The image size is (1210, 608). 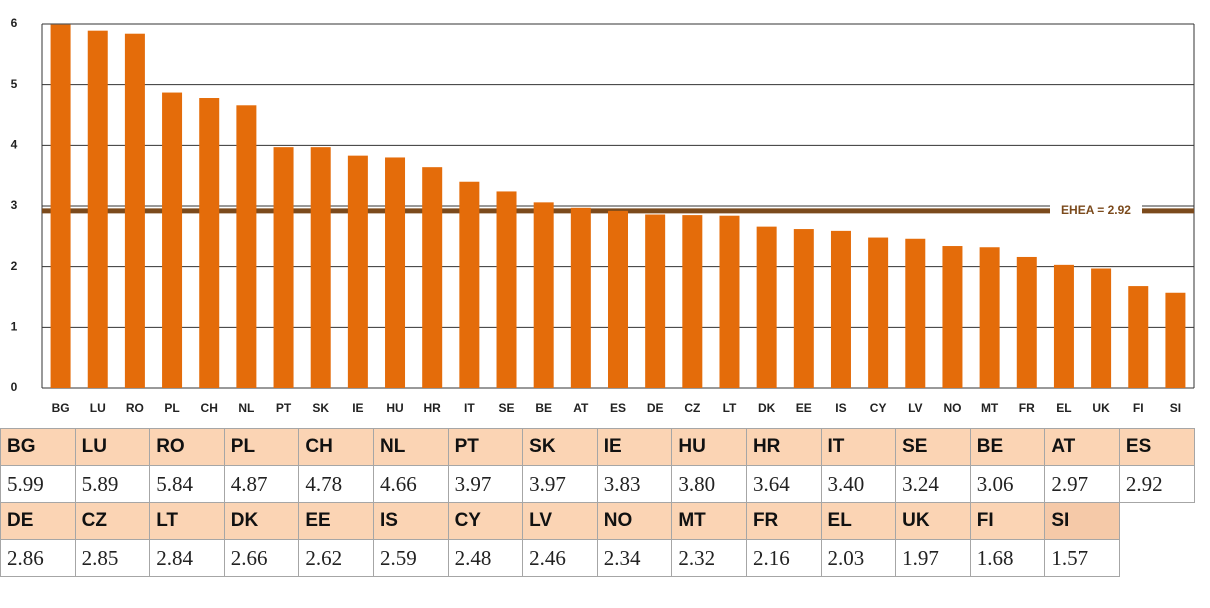 I want to click on value-cell: 2.48, so click(x=485, y=558).